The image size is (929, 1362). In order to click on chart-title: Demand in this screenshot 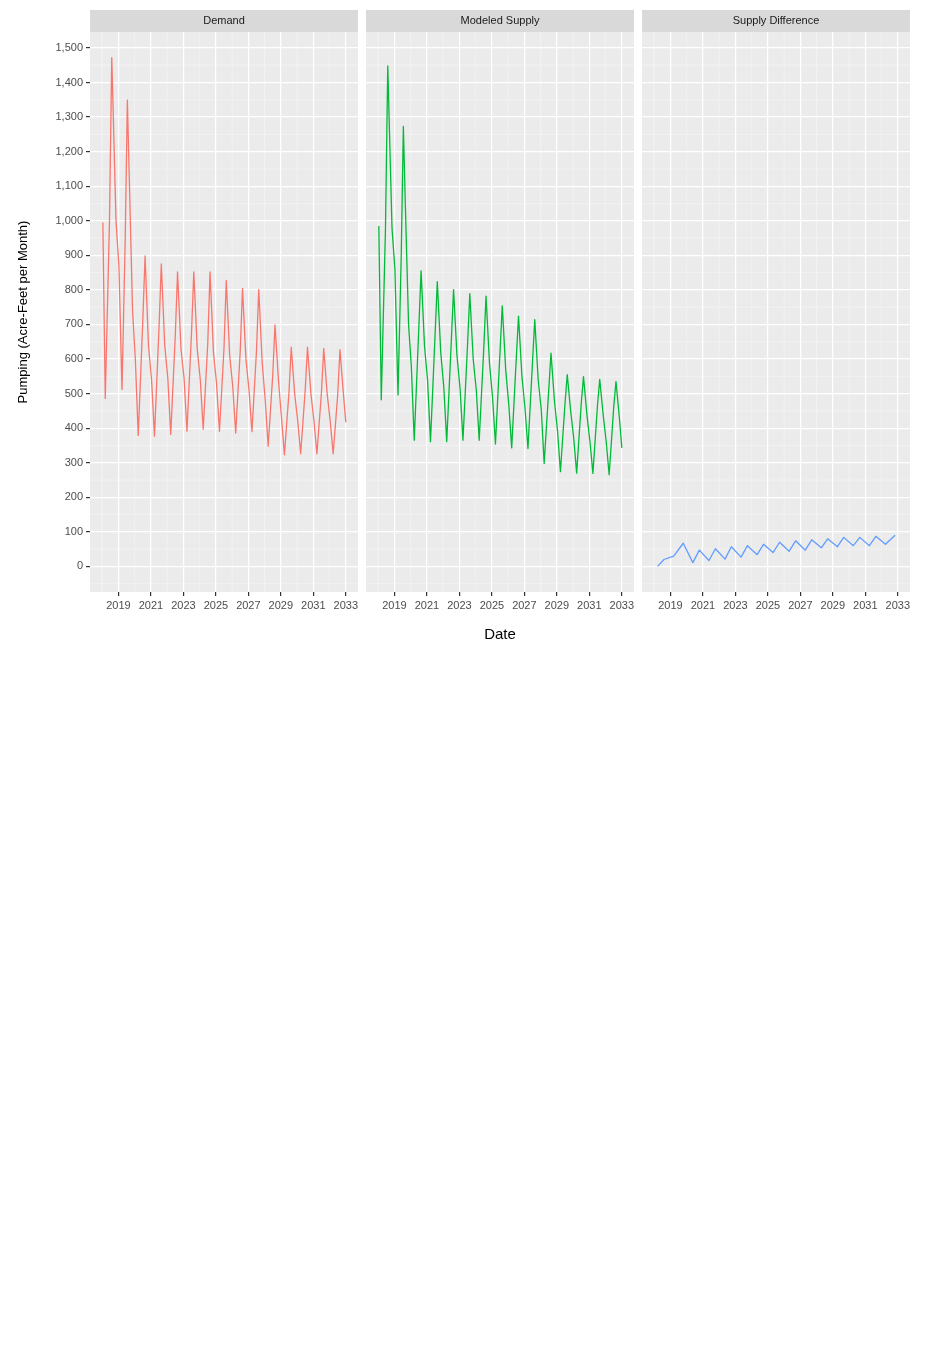, I will do `click(224, 20)`.